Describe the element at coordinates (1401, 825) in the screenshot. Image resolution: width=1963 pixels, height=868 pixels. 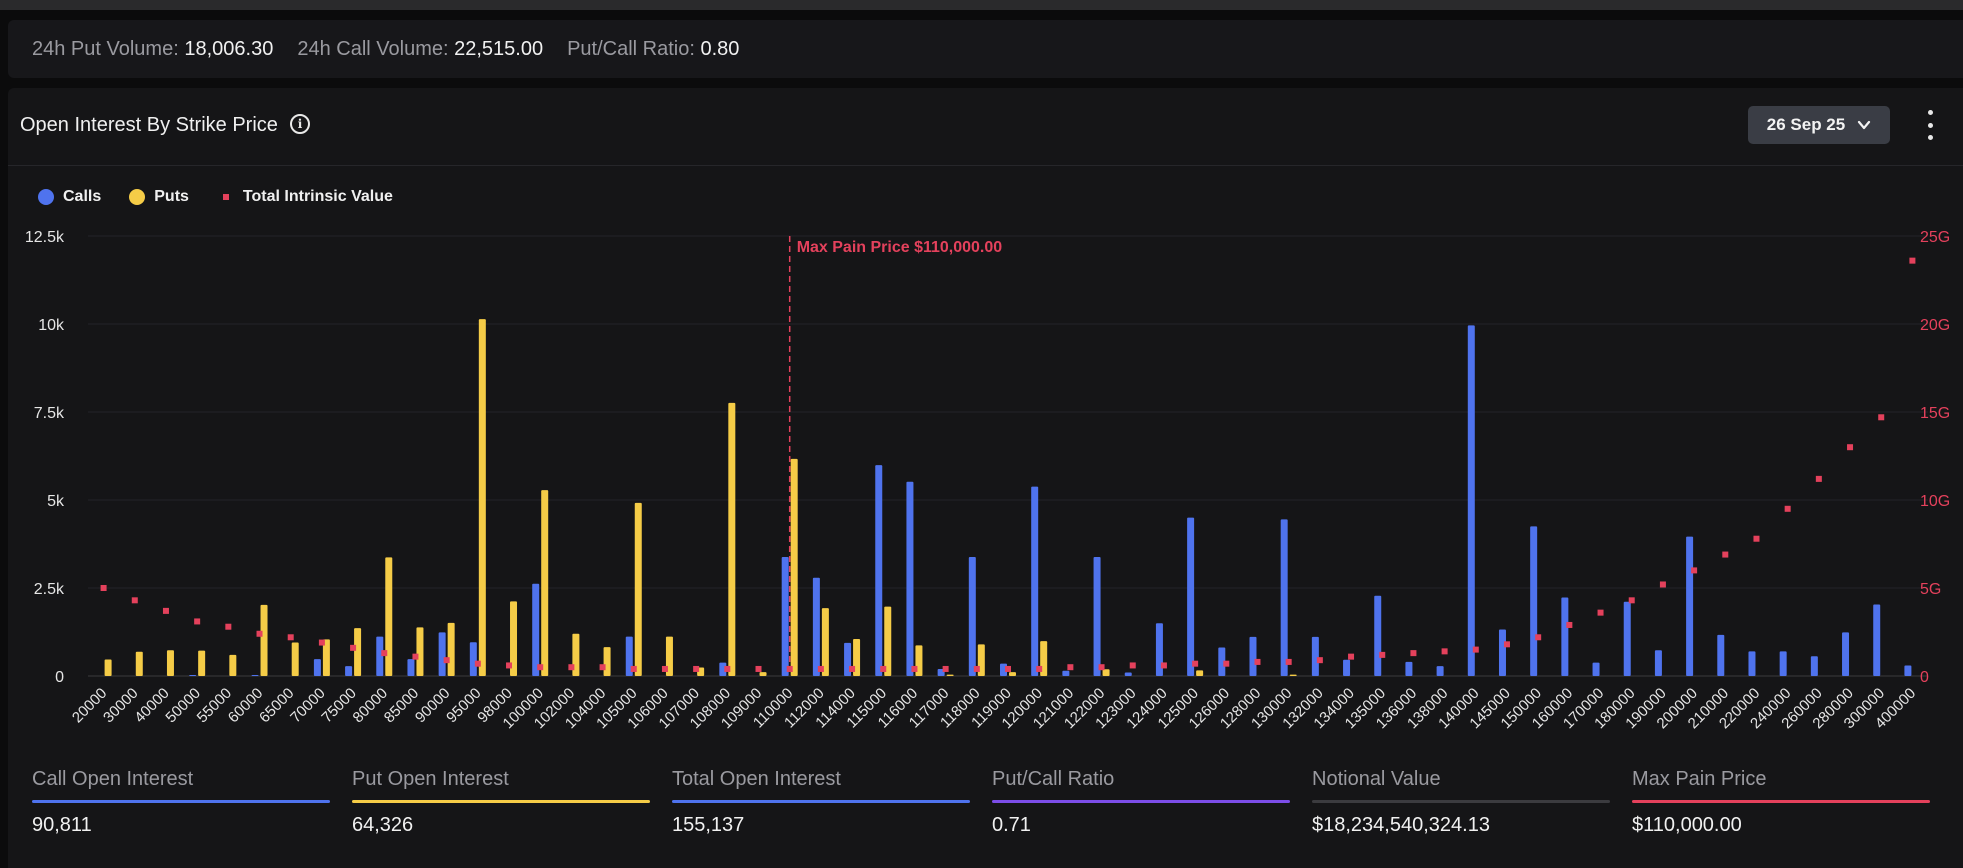
I see `metric-value: $18,234,540,324.13` at that location.